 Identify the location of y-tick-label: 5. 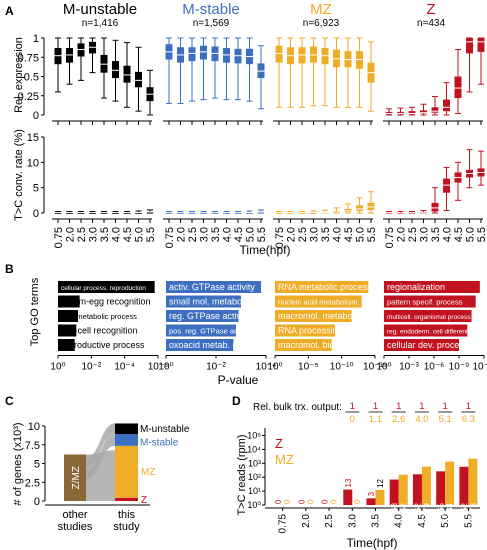
(36, 189).